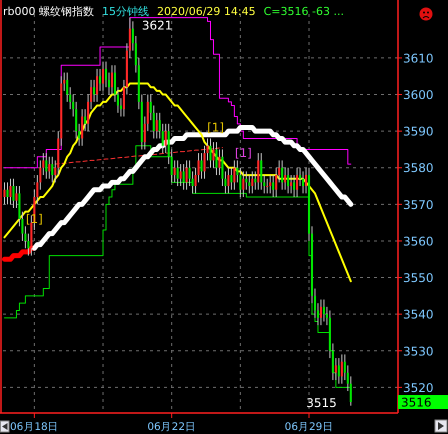  Describe the element at coordinates (157, 25) in the screenshot. I see `annotation: 3621` at that location.